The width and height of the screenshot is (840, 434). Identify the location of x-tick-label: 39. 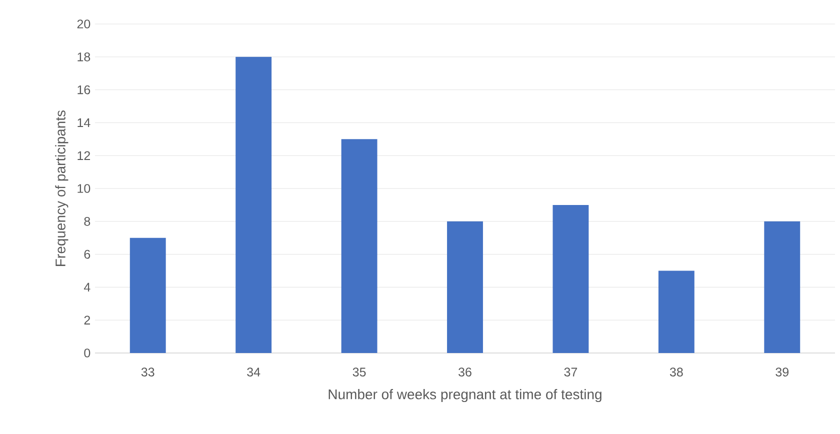
(782, 372).